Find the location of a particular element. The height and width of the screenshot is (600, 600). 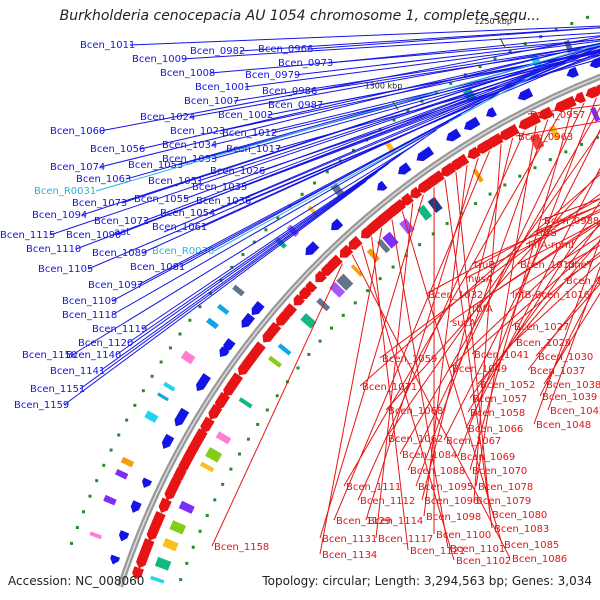

forward-gene-label: Bcen_1023 is located at coordinates (197, 131).